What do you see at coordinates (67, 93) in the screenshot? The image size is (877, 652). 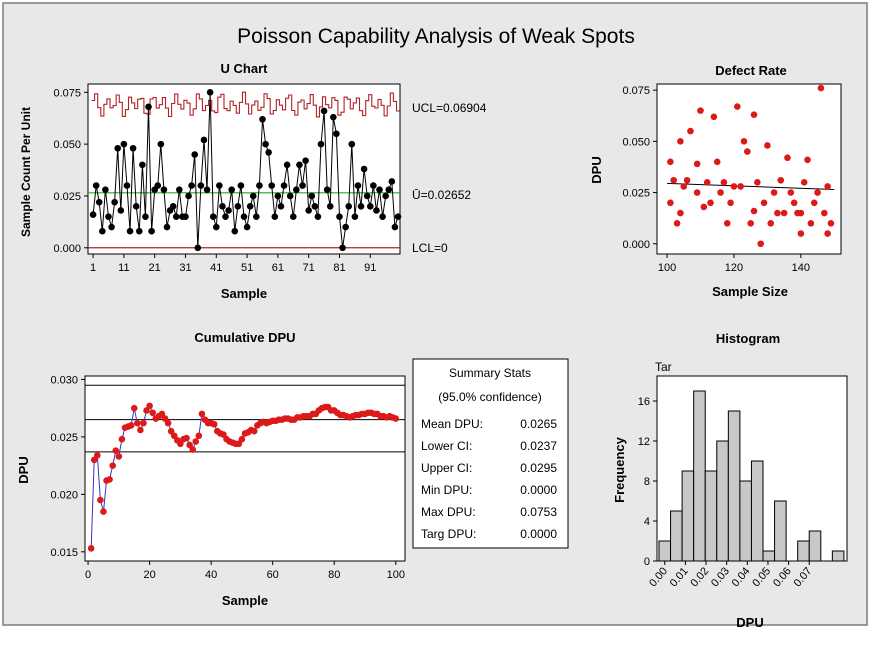 I see `uchart-ytick-label: 0.075` at bounding box center [67, 93].